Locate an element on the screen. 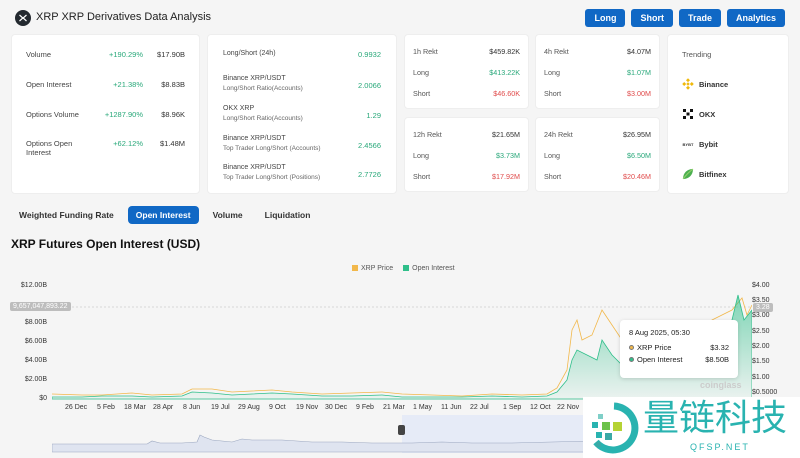 The width and height of the screenshot is (800, 458). tab-liquidation: Liquidation is located at coordinates (288, 215).